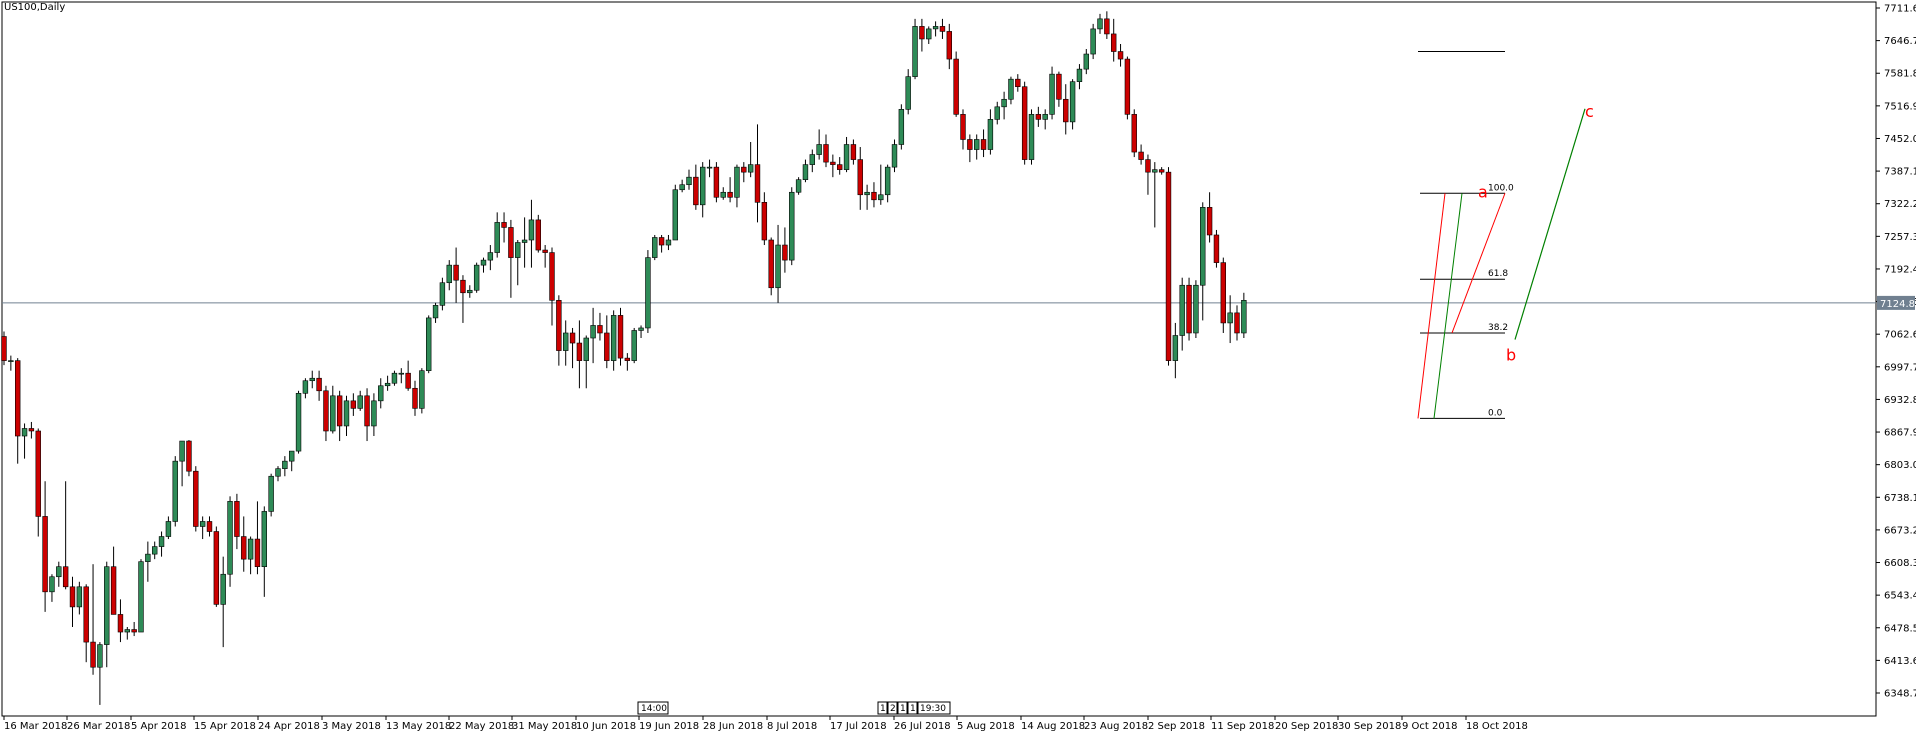 Image resolution: width=1916 pixels, height=738 pixels. What do you see at coordinates (1900, 269) in the screenshot?
I see `y-tick-label: 7192.40` at bounding box center [1900, 269].